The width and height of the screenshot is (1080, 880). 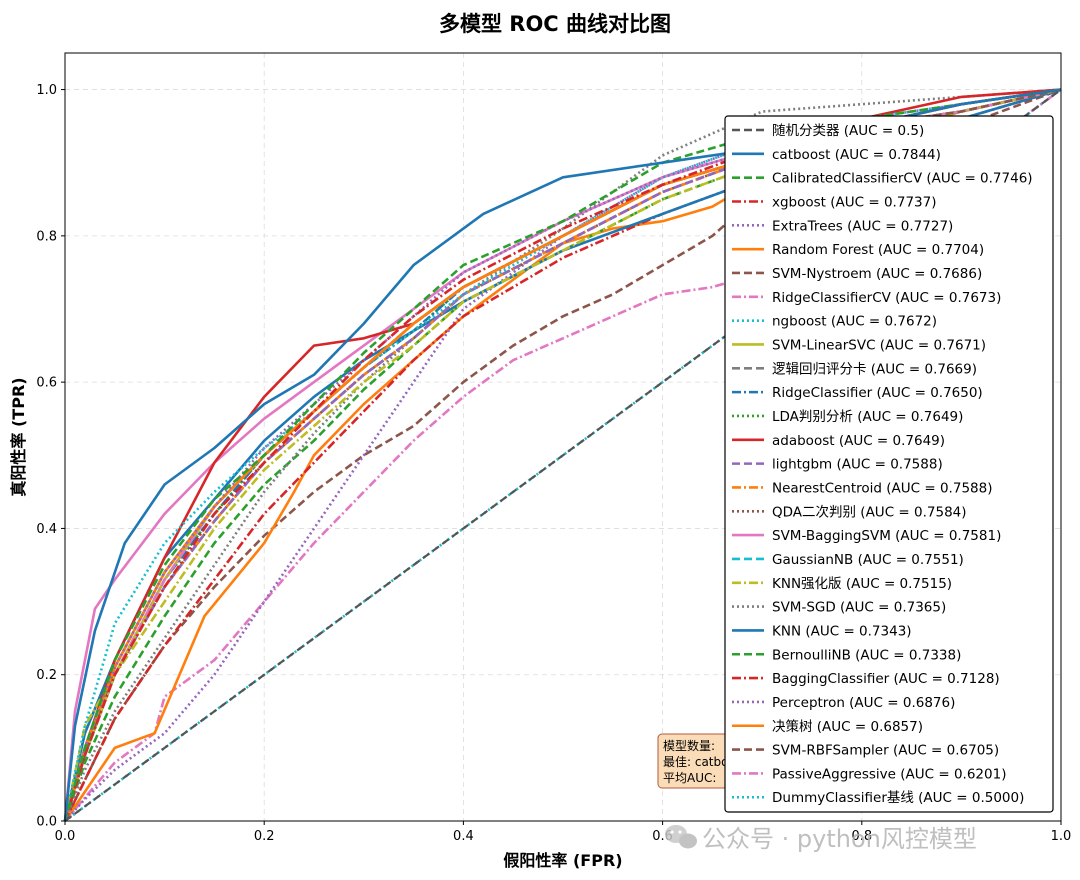 I want to click on legend-label: QDA二次判别 (AUC = 0.7584), so click(x=869, y=512).